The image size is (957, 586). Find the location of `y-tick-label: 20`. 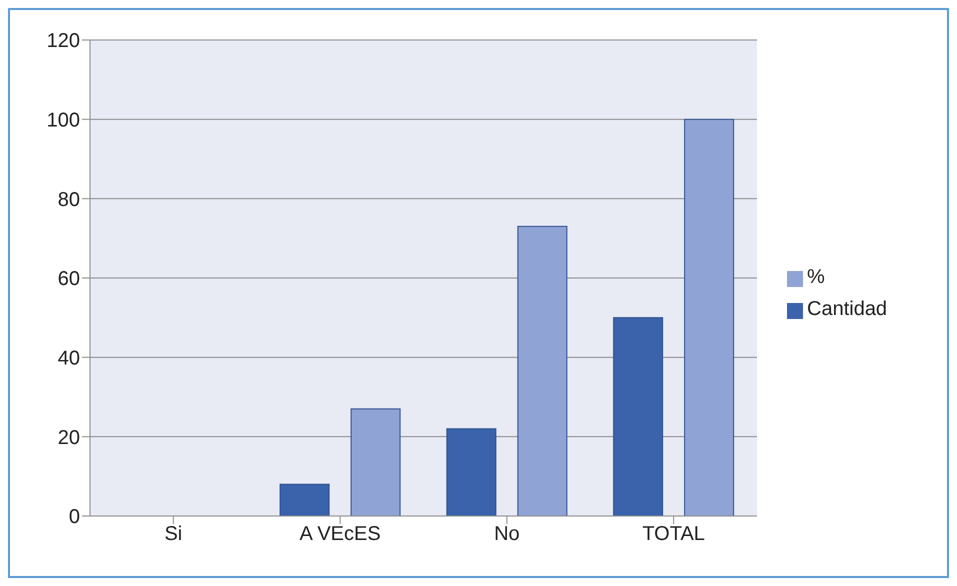

y-tick-label: 20 is located at coordinates (69, 437).